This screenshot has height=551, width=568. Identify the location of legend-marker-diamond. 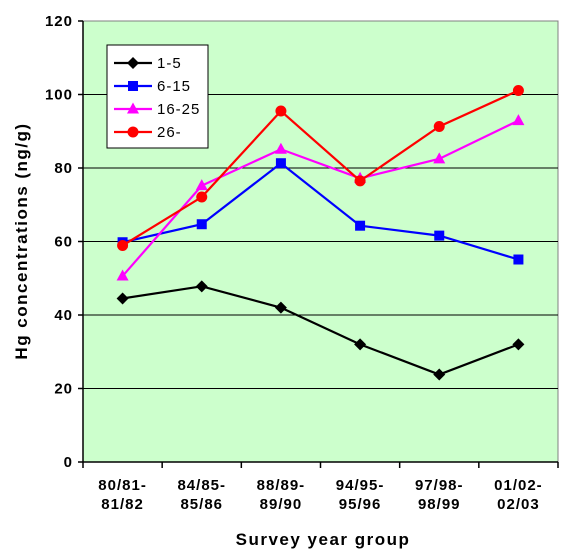
(133, 63).